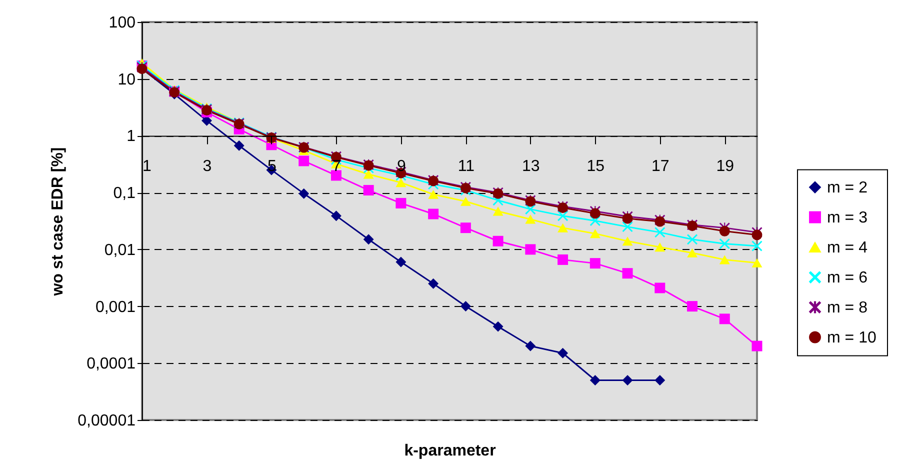 This screenshot has height=472, width=924. What do you see at coordinates (111, 364) in the screenshot?
I see `y-tick-label: 0,0001` at bounding box center [111, 364].